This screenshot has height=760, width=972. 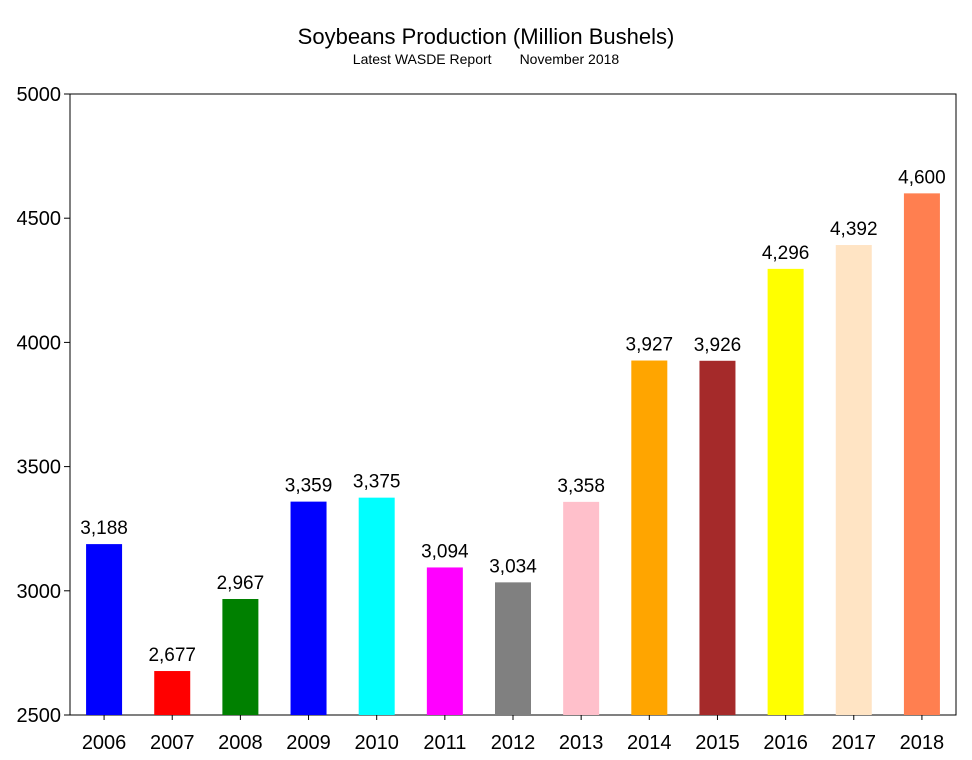 What do you see at coordinates (39, 343) in the screenshot?
I see `y-tick-label: 4000` at bounding box center [39, 343].